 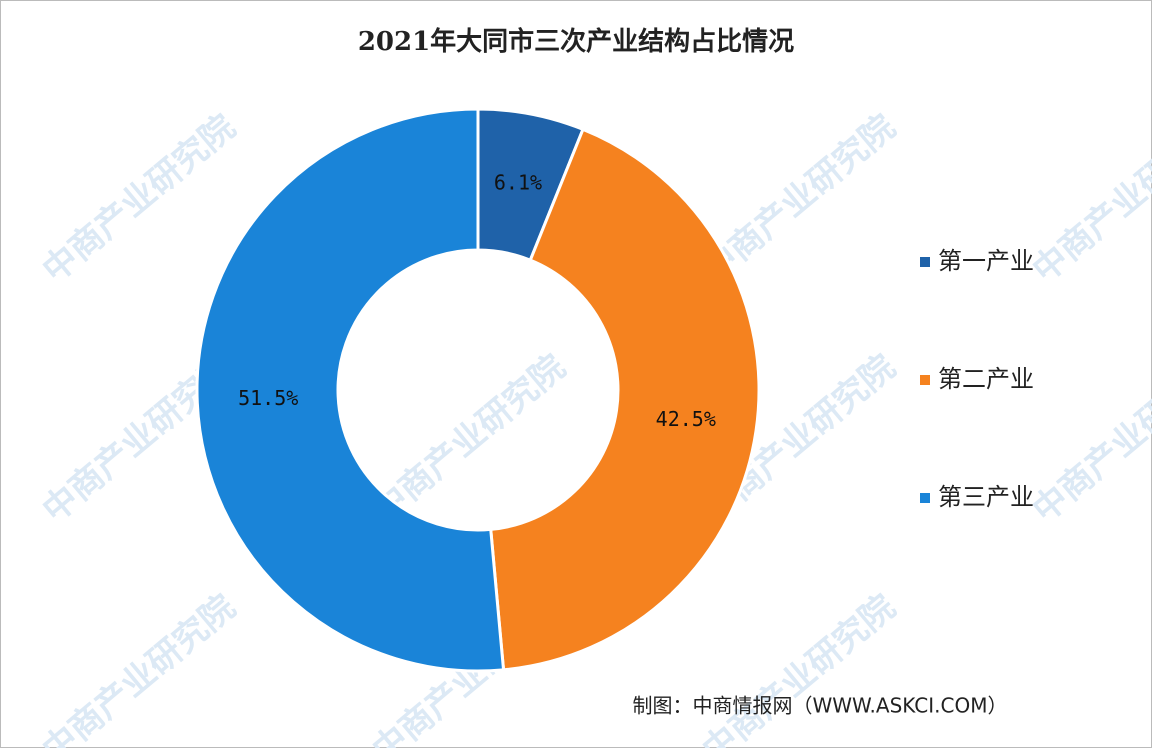 What do you see at coordinates (576, 41) in the screenshot?
I see `chart-title: 2021年大同市三次产业结构占比情况` at bounding box center [576, 41].